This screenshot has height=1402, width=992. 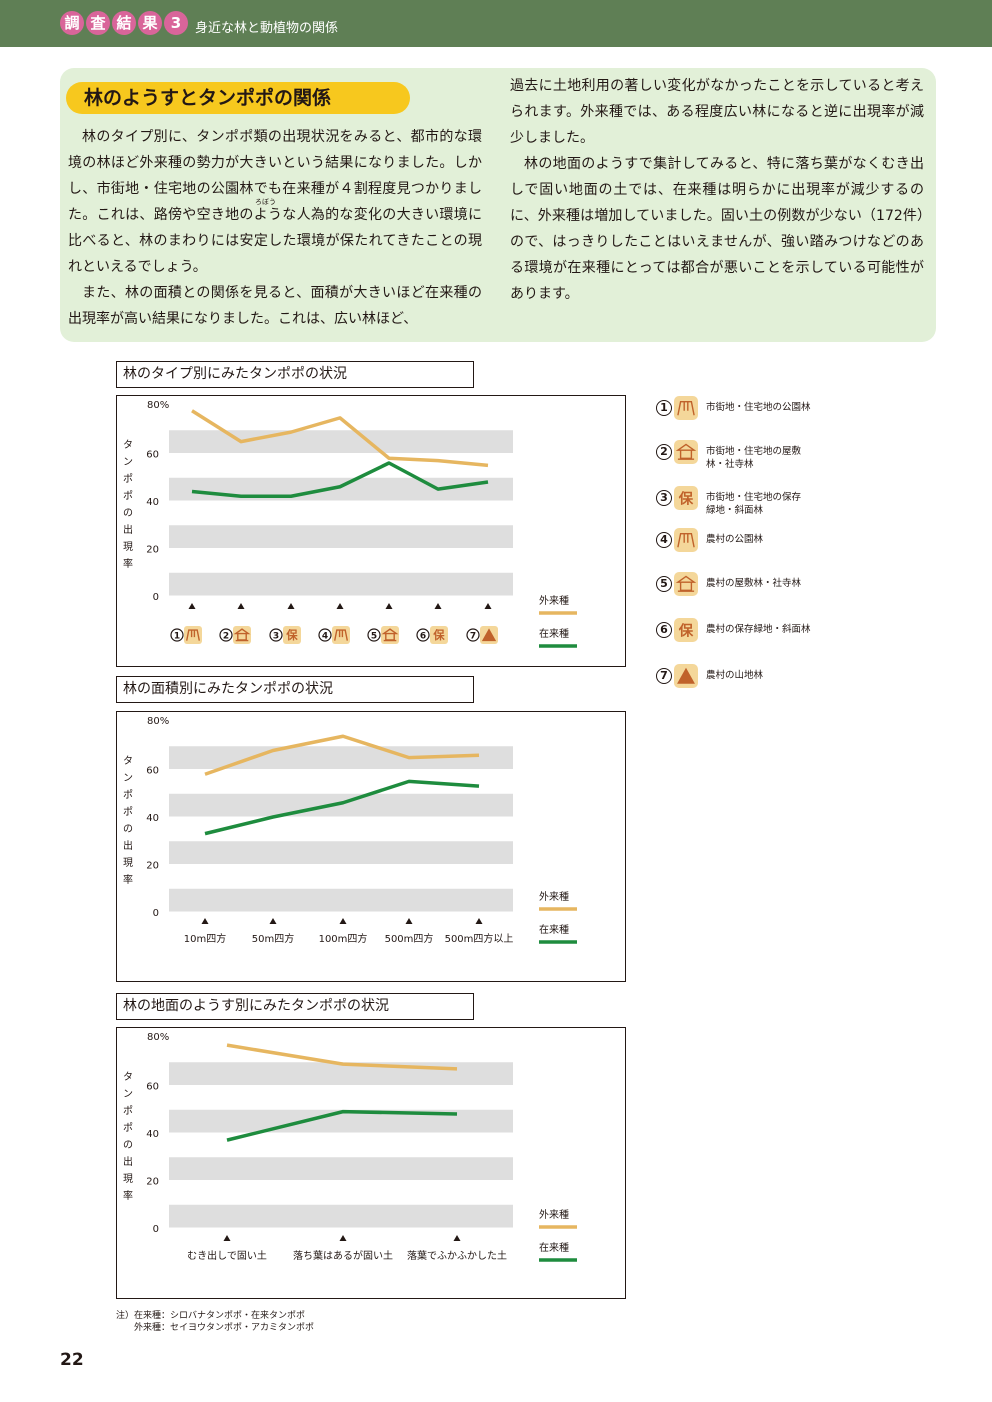 I want to click on footnote-line: 外来種：セイヨウタンポポ・アカミタンポポ, so click(x=215, y=1328).